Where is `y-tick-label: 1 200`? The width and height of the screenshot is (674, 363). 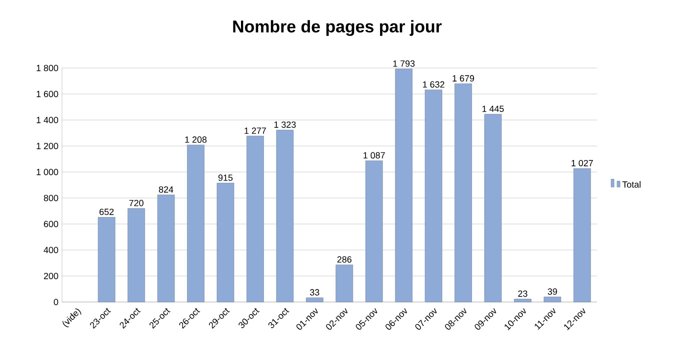 y-tick-label: 1 200 is located at coordinates (47, 146).